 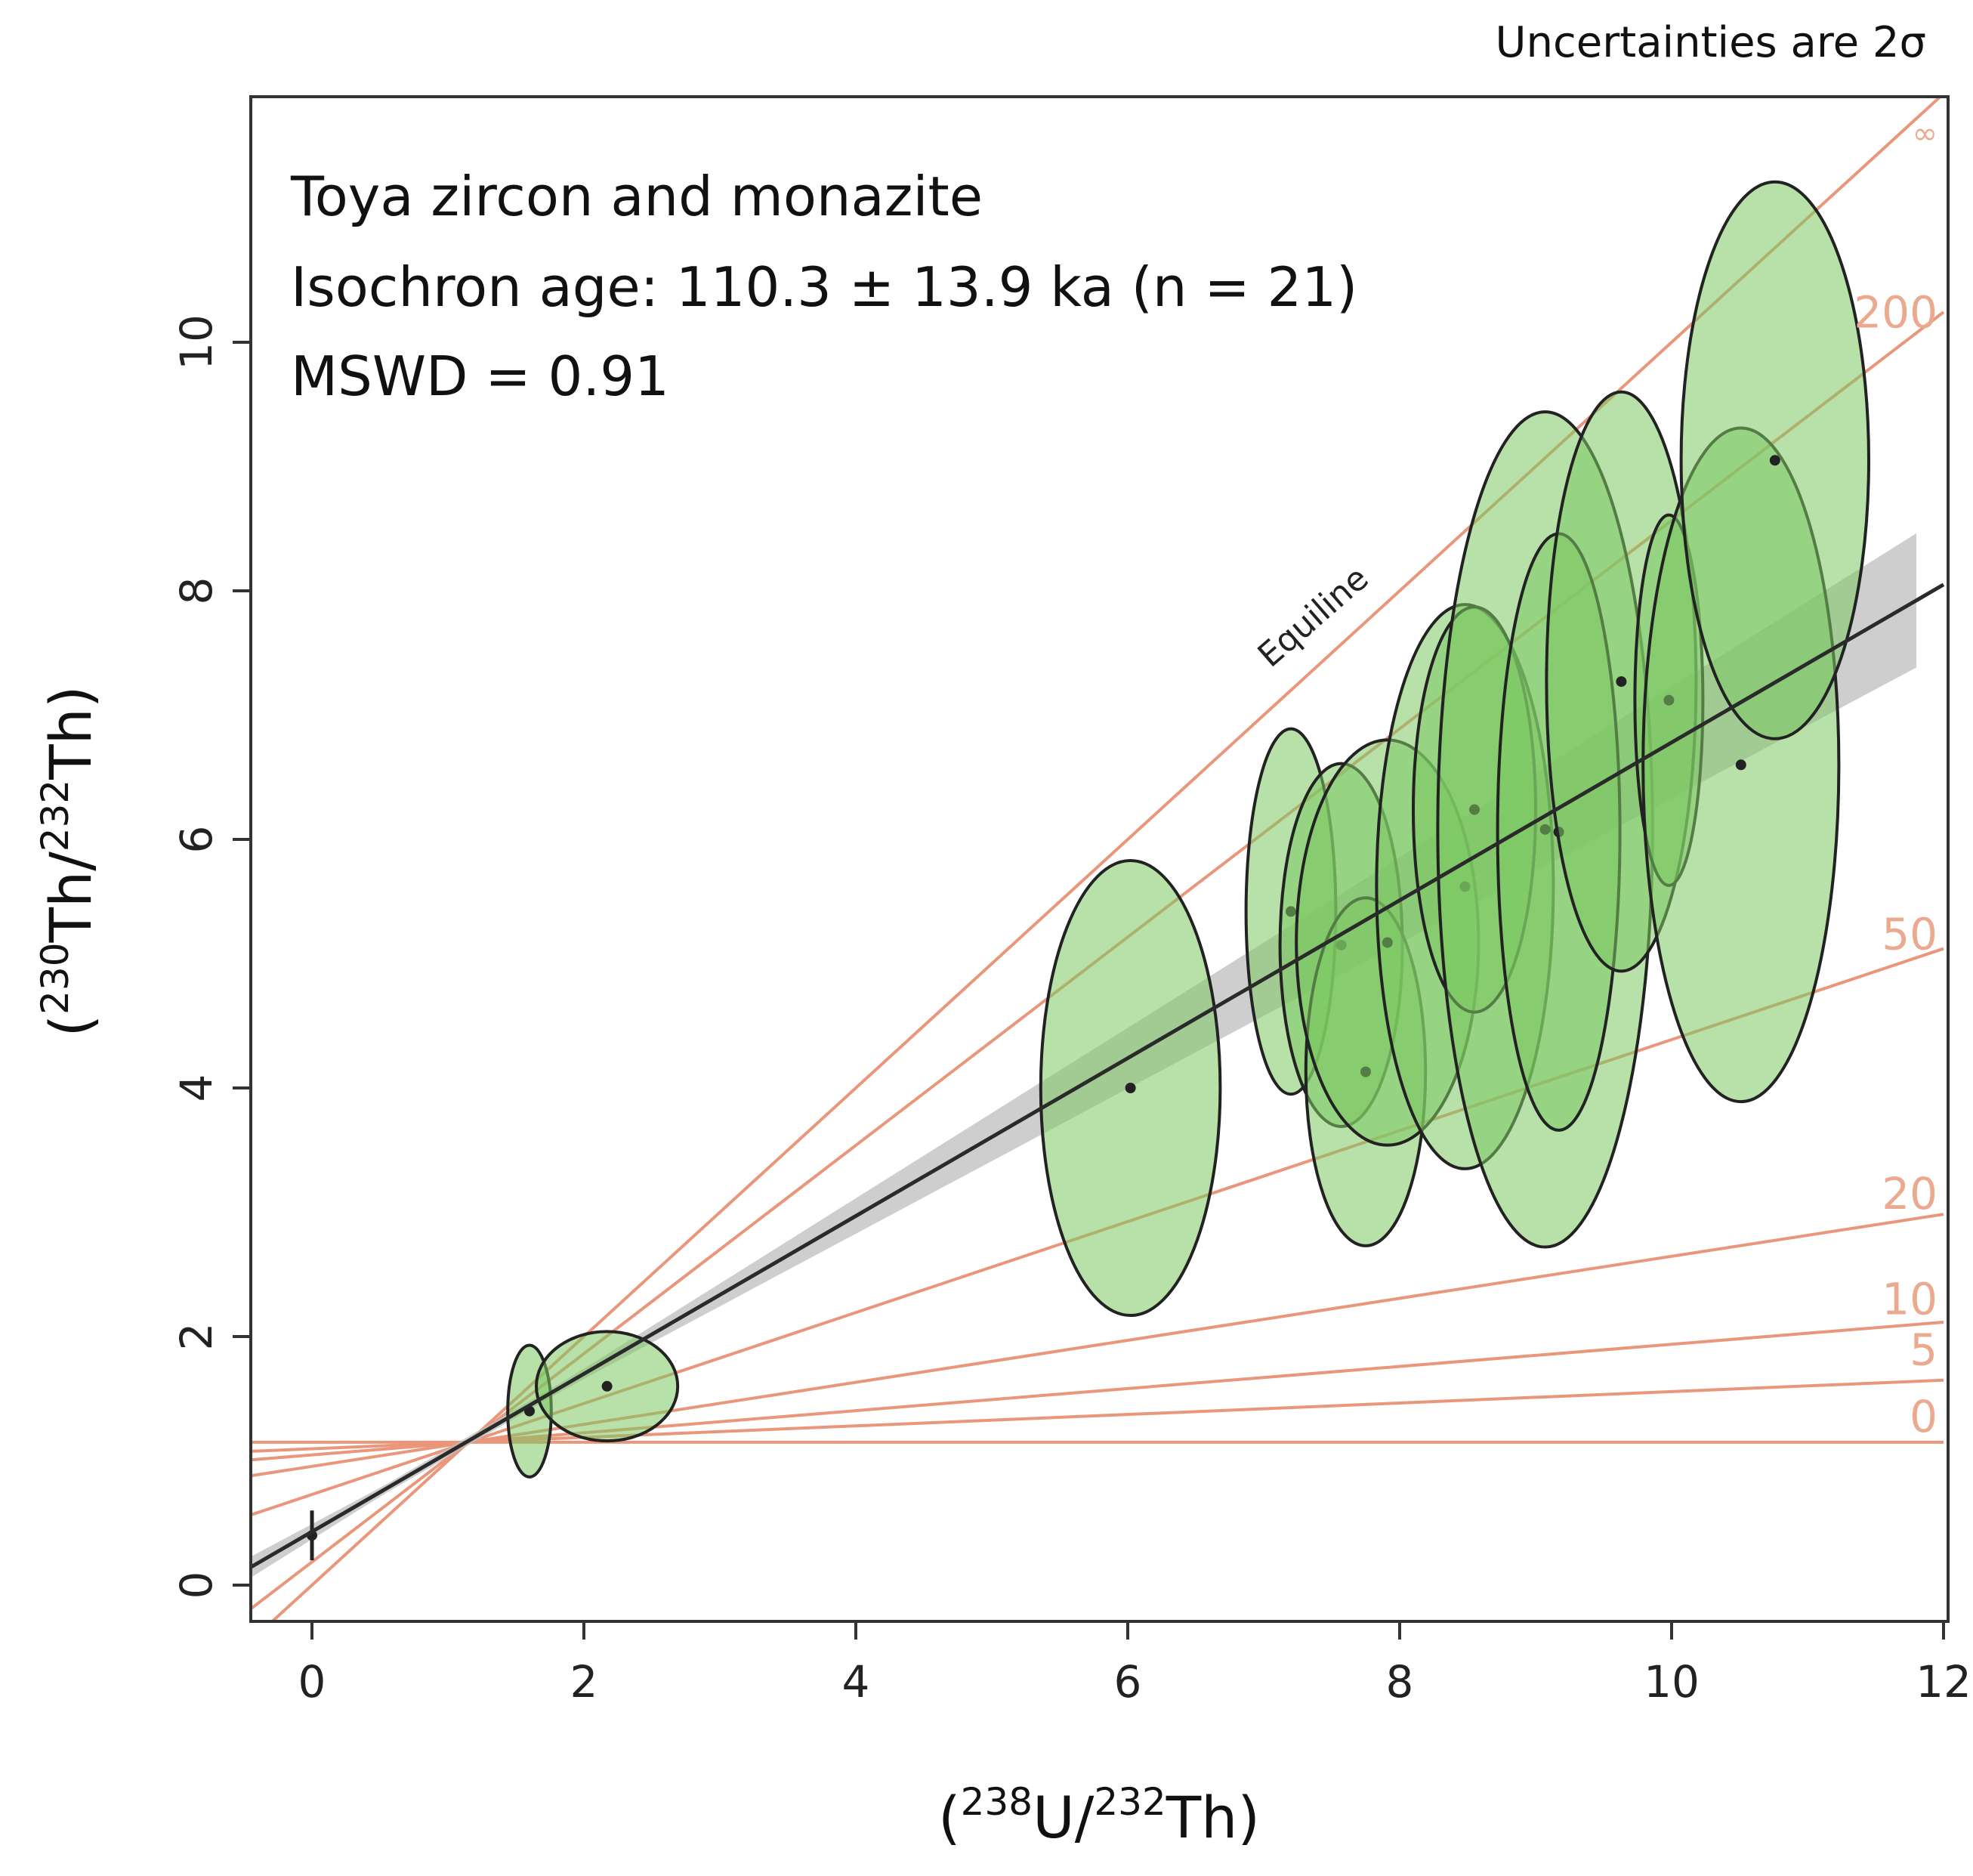 I want to click on annotation-isochron-age: Isochron age: 110.3 ± 13.9 ka (n = 21), so click(x=824, y=287).